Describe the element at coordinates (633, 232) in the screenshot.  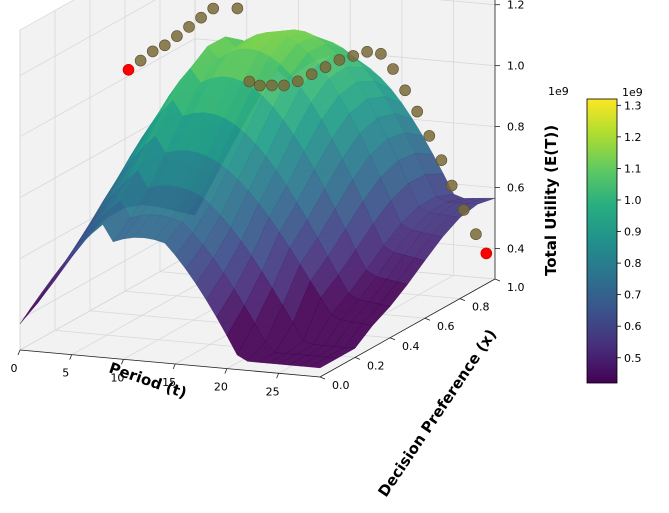
I see `colorbar-tick-label: 0.9` at that location.